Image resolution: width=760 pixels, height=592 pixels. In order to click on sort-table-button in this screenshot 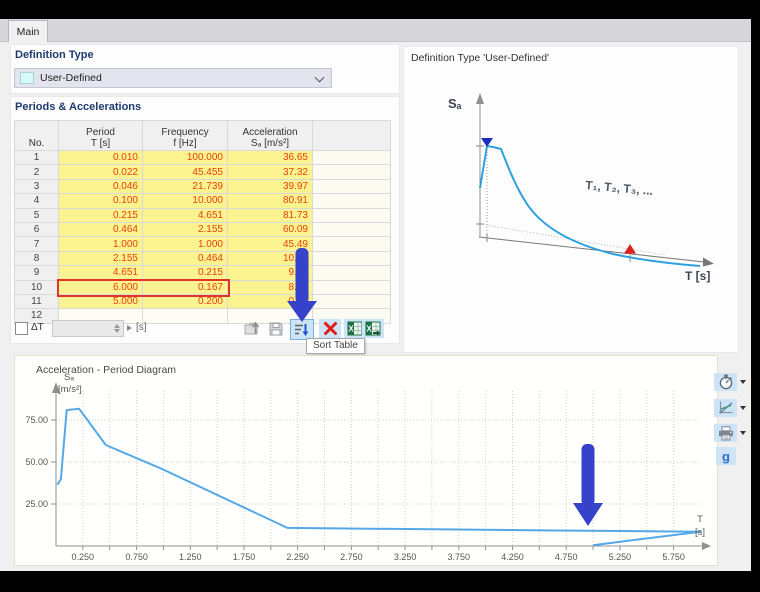, I will do `click(302, 329)`.